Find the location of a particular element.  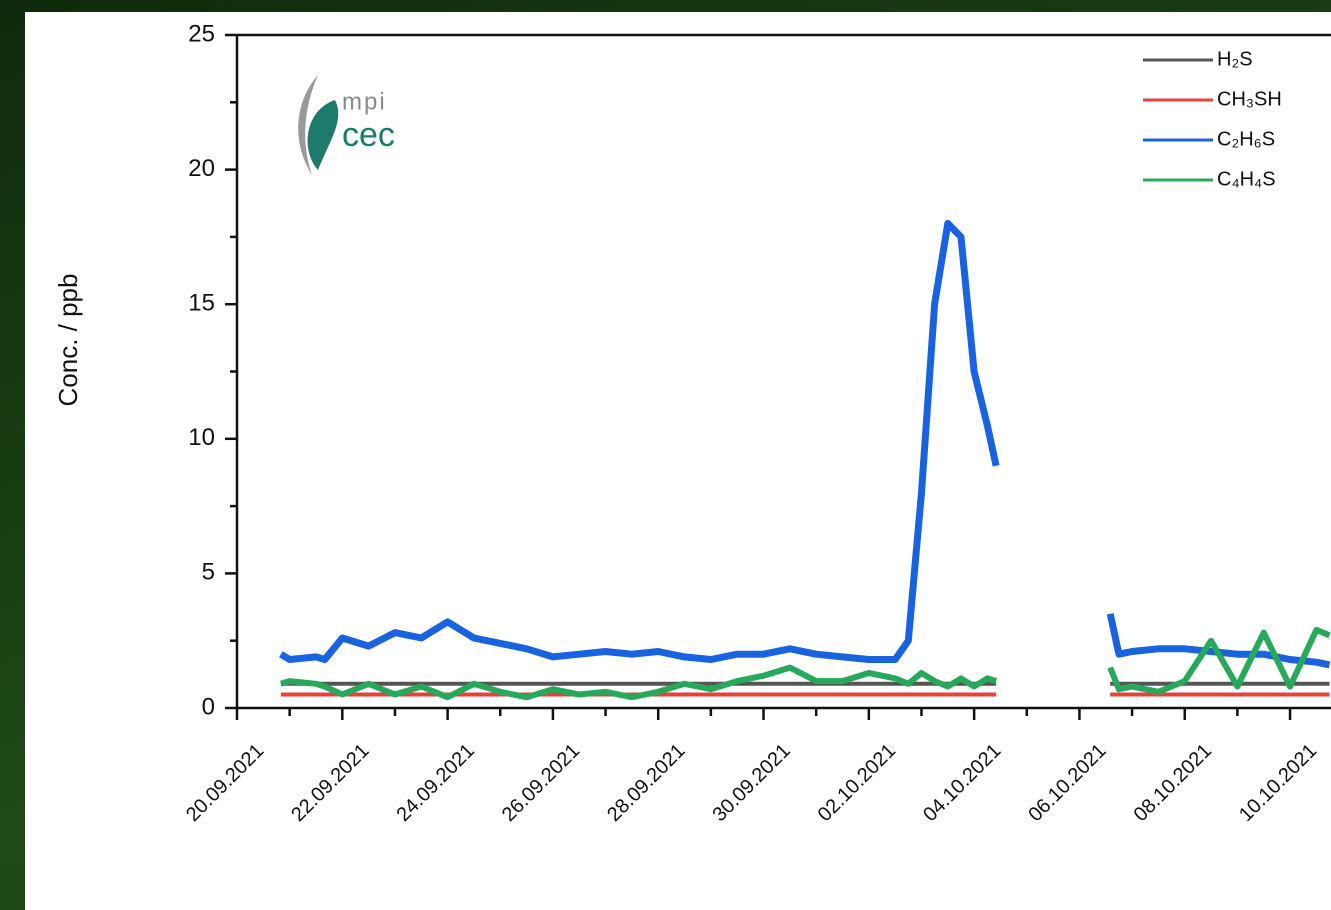

series-line is located at coordinates (805, 663).